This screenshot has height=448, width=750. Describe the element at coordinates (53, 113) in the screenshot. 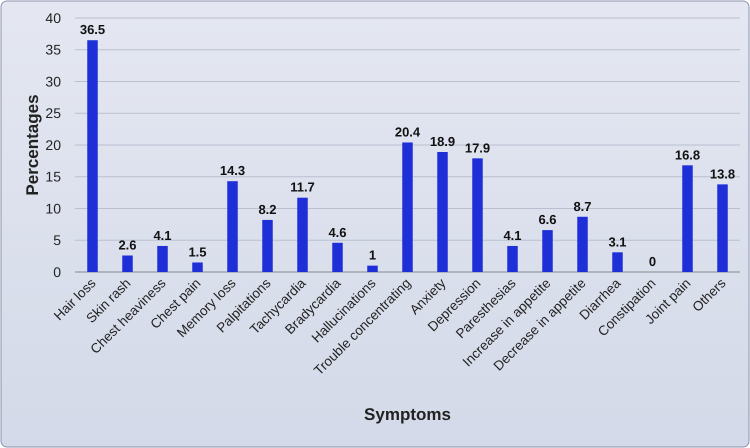

I see `y-tick-label: 25` at that location.